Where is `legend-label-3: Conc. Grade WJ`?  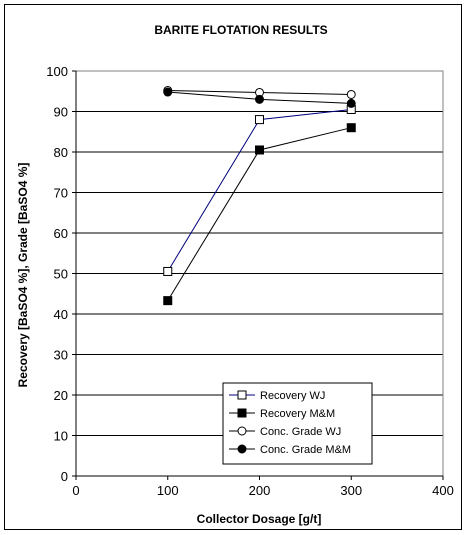
legend-label-3: Conc. Grade WJ is located at coordinates (300, 432).